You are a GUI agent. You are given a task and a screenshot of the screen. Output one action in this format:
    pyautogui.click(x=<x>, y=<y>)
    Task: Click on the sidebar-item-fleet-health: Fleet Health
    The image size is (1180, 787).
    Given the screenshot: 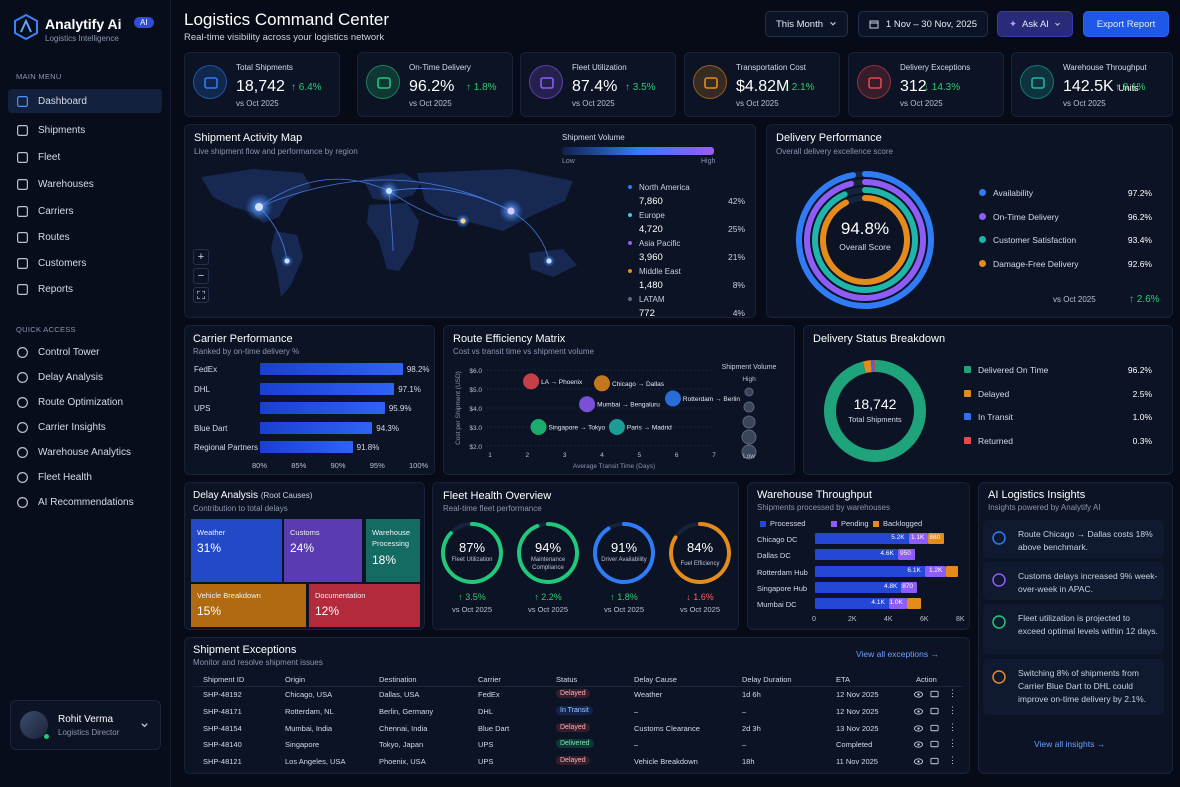 What is the action you would take?
    pyautogui.click(x=85, y=477)
    